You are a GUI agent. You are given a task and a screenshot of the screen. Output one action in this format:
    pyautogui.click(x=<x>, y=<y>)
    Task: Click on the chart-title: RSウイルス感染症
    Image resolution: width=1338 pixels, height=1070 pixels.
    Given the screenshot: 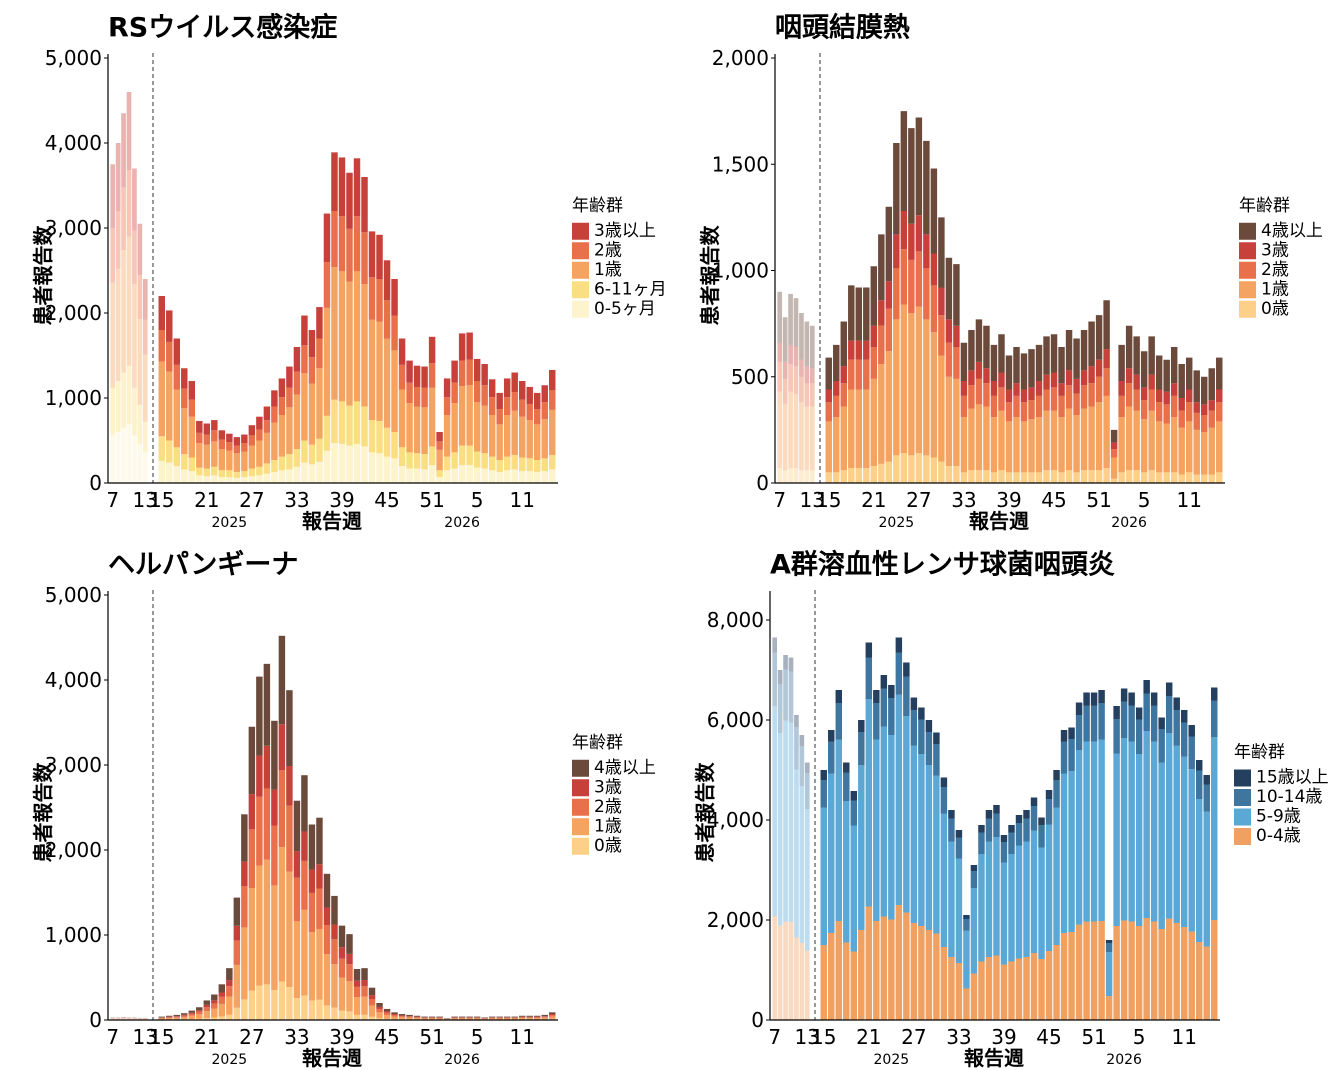 What is the action you would take?
    pyautogui.click(x=222, y=28)
    